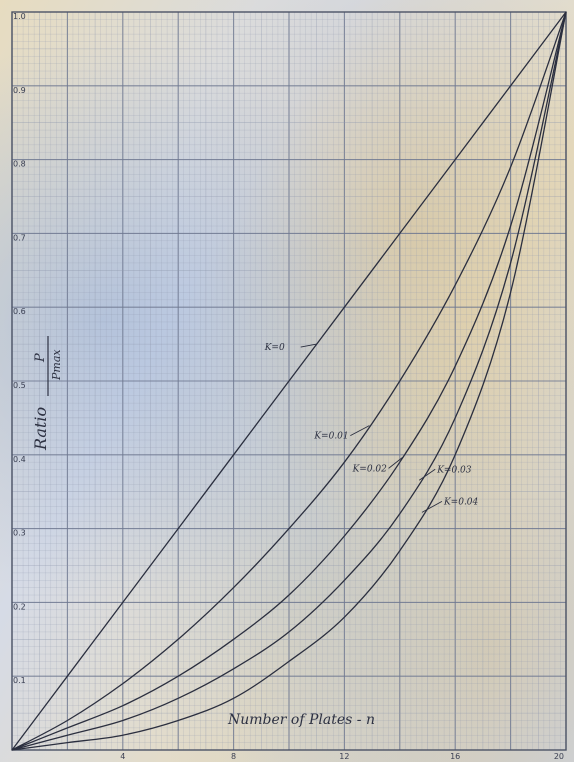  Describe the element at coordinates (370, 469) in the screenshot. I see `annotation-label: K=0.02` at that location.